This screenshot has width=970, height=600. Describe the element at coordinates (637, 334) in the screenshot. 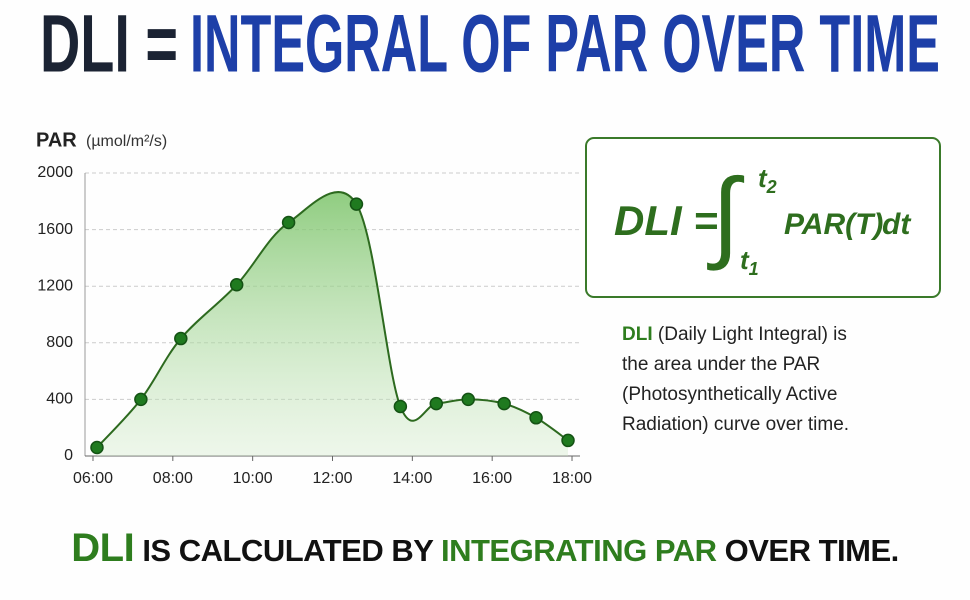

I see `description-term: DLI` at that location.